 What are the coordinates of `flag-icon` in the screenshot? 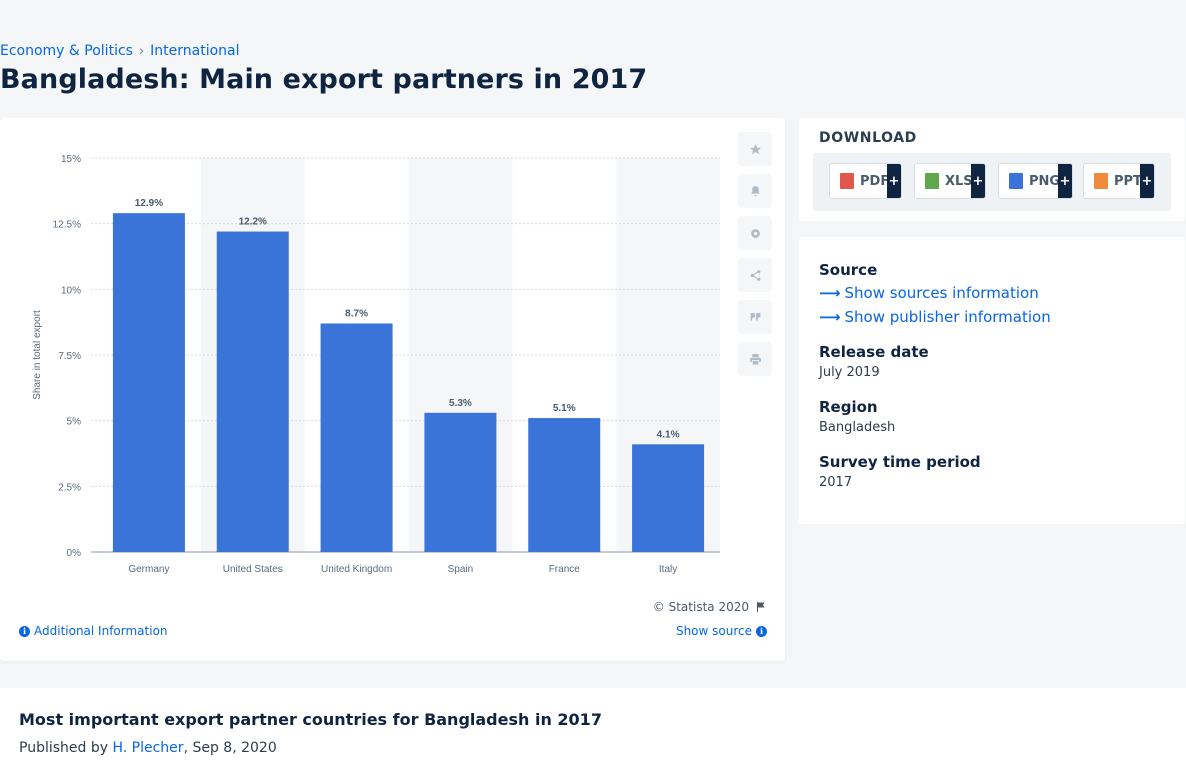 It's located at (761, 607).